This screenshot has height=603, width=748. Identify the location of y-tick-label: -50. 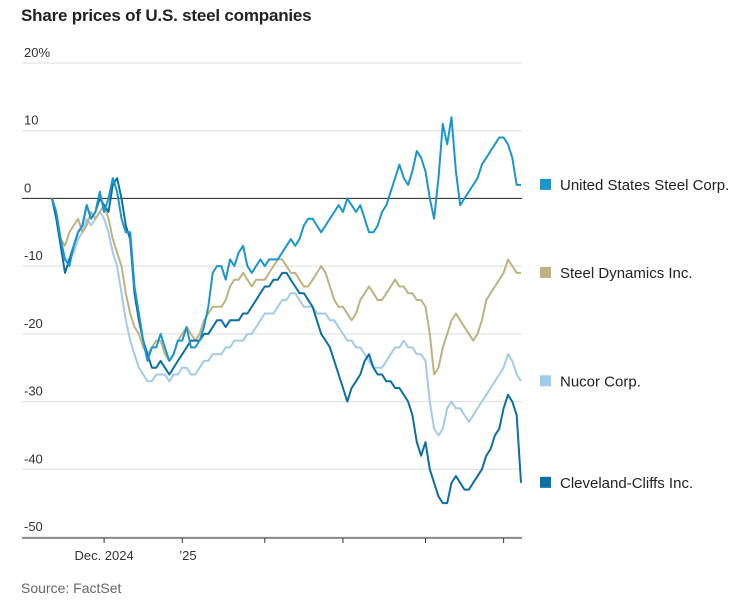
(33, 526).